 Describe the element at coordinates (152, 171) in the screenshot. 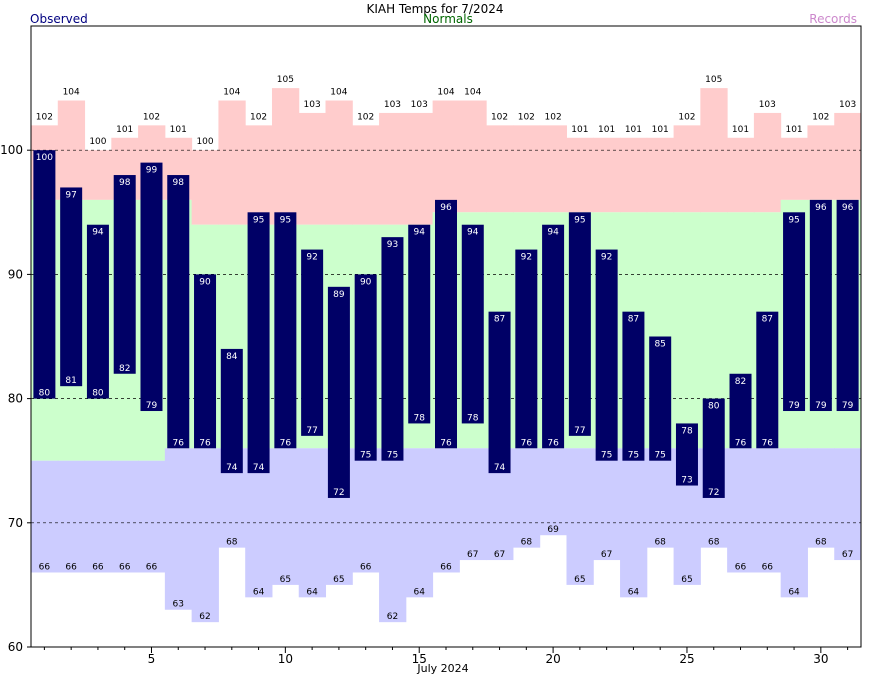

I see `observed-high-label: 99` at that location.